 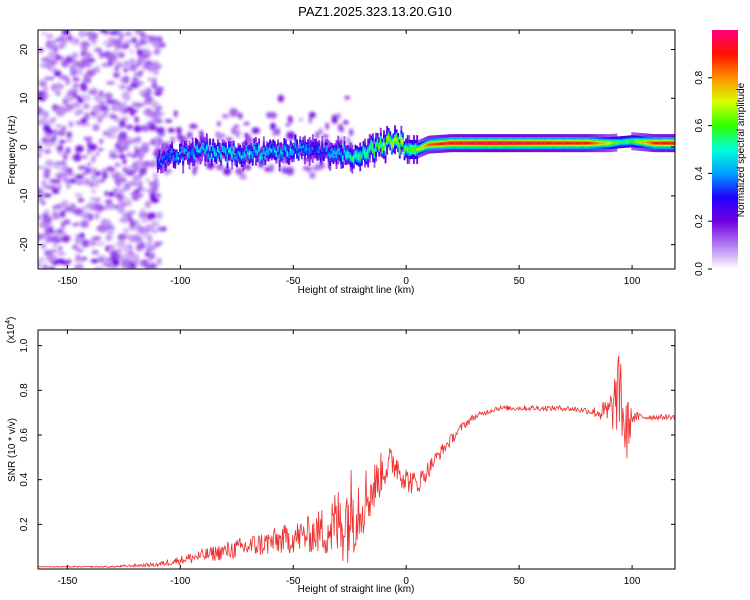 What do you see at coordinates (293, 281) in the screenshot?
I see `xtick-label: -50` at bounding box center [293, 281].